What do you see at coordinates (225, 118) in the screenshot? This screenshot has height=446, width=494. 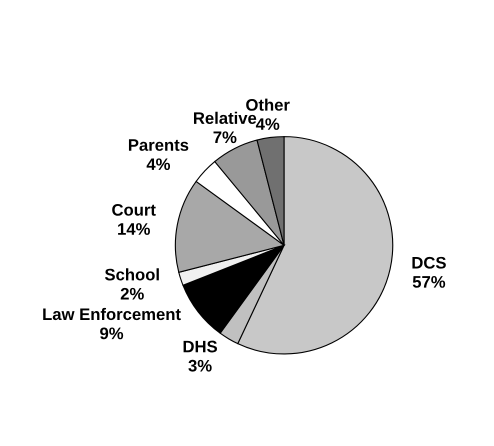 I see `slice-label: Relative` at bounding box center [225, 118].